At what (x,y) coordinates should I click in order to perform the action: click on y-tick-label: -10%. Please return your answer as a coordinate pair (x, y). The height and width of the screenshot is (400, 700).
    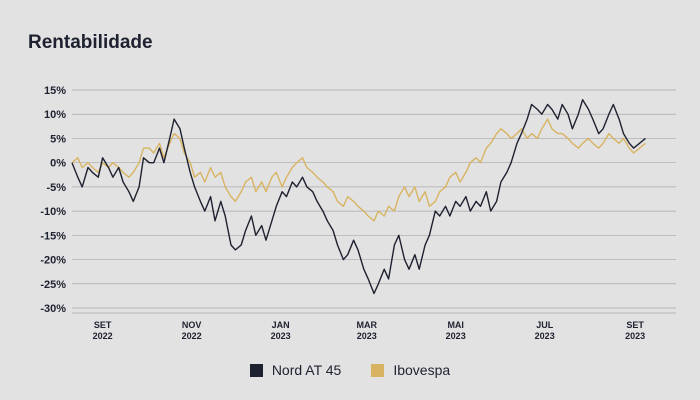
    Looking at the image, I should click on (53, 212).